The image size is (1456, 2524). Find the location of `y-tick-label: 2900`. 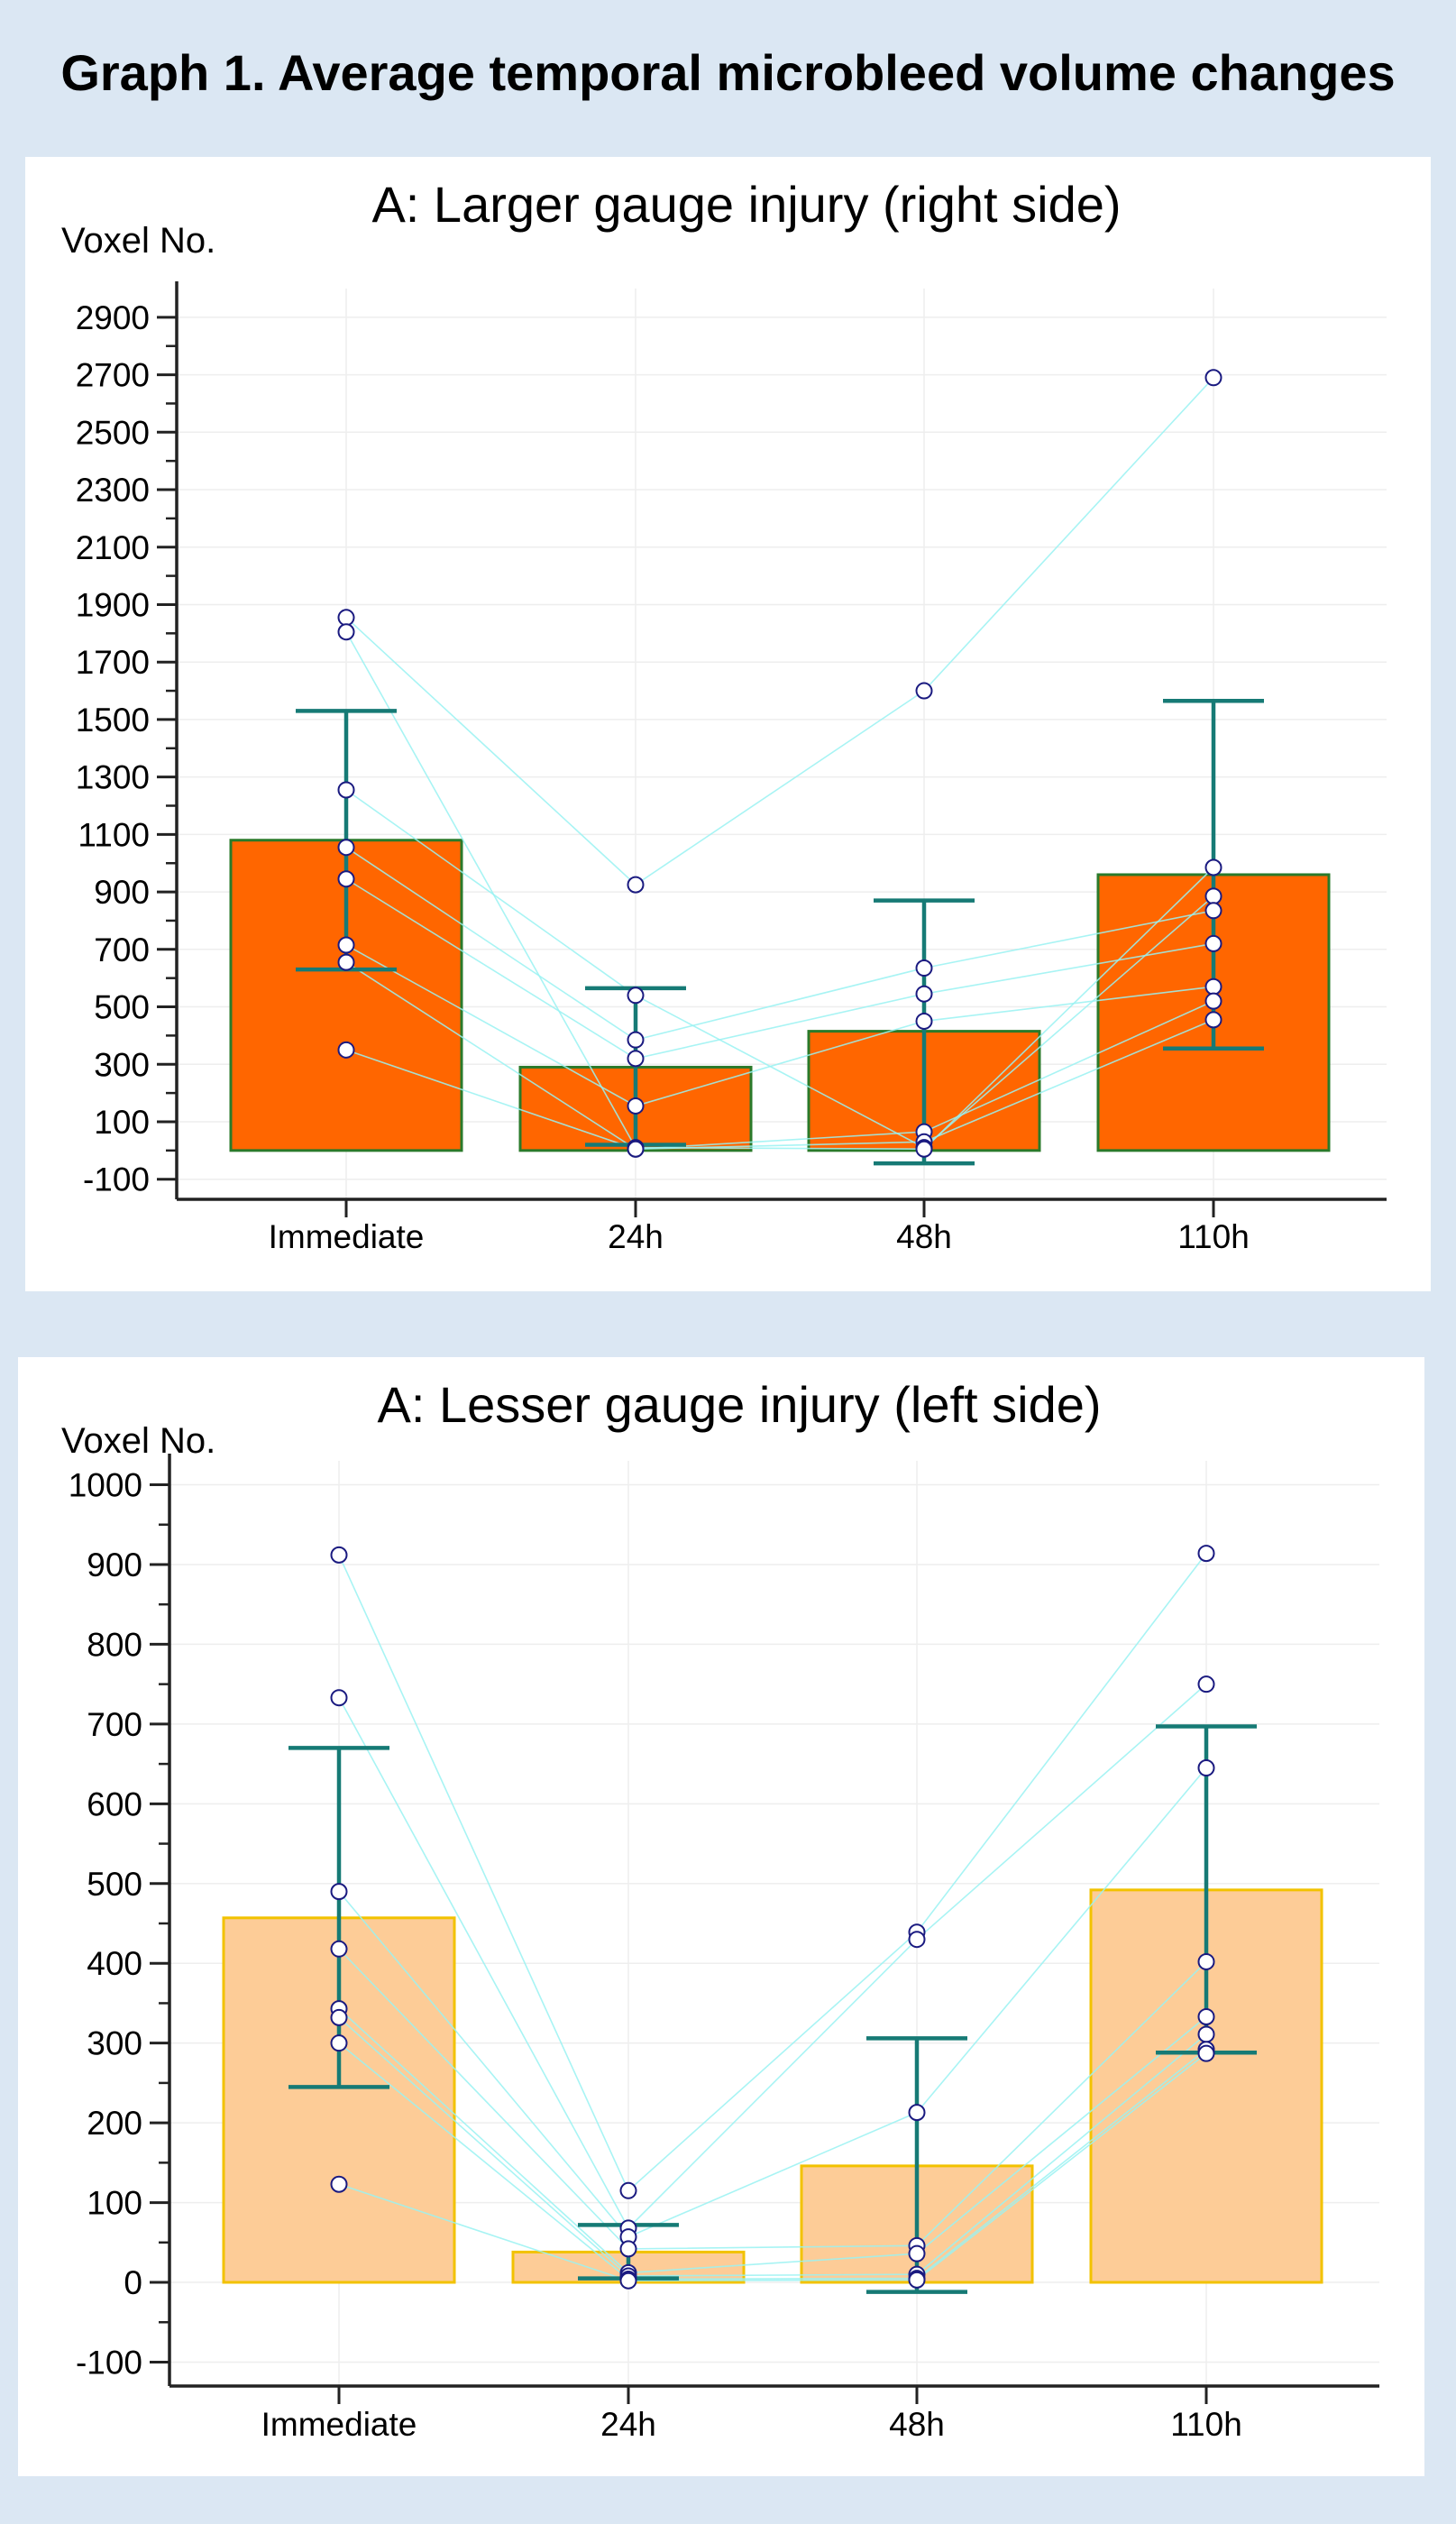

y-tick-label: 2900 is located at coordinates (113, 317).